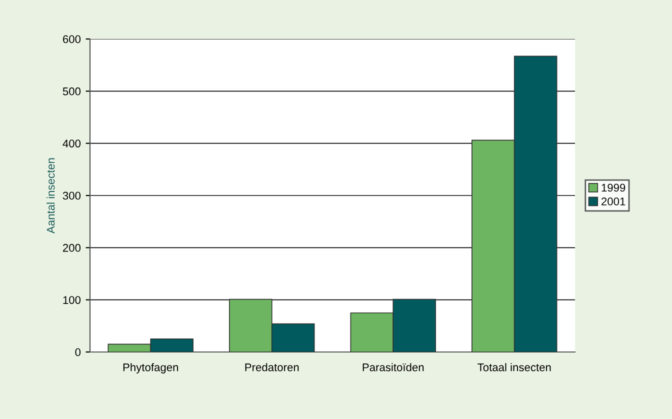 The width and height of the screenshot is (672, 419). What do you see at coordinates (614, 188) in the screenshot?
I see `legend-label: 1999` at bounding box center [614, 188].